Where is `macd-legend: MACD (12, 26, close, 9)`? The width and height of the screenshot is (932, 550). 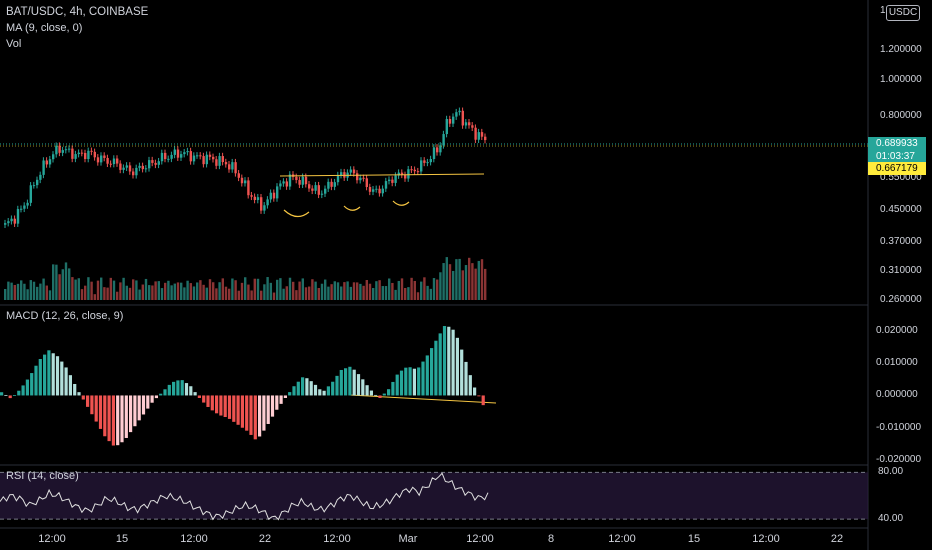
macd-legend: MACD (12, 26, close, 9) is located at coordinates (65, 316).